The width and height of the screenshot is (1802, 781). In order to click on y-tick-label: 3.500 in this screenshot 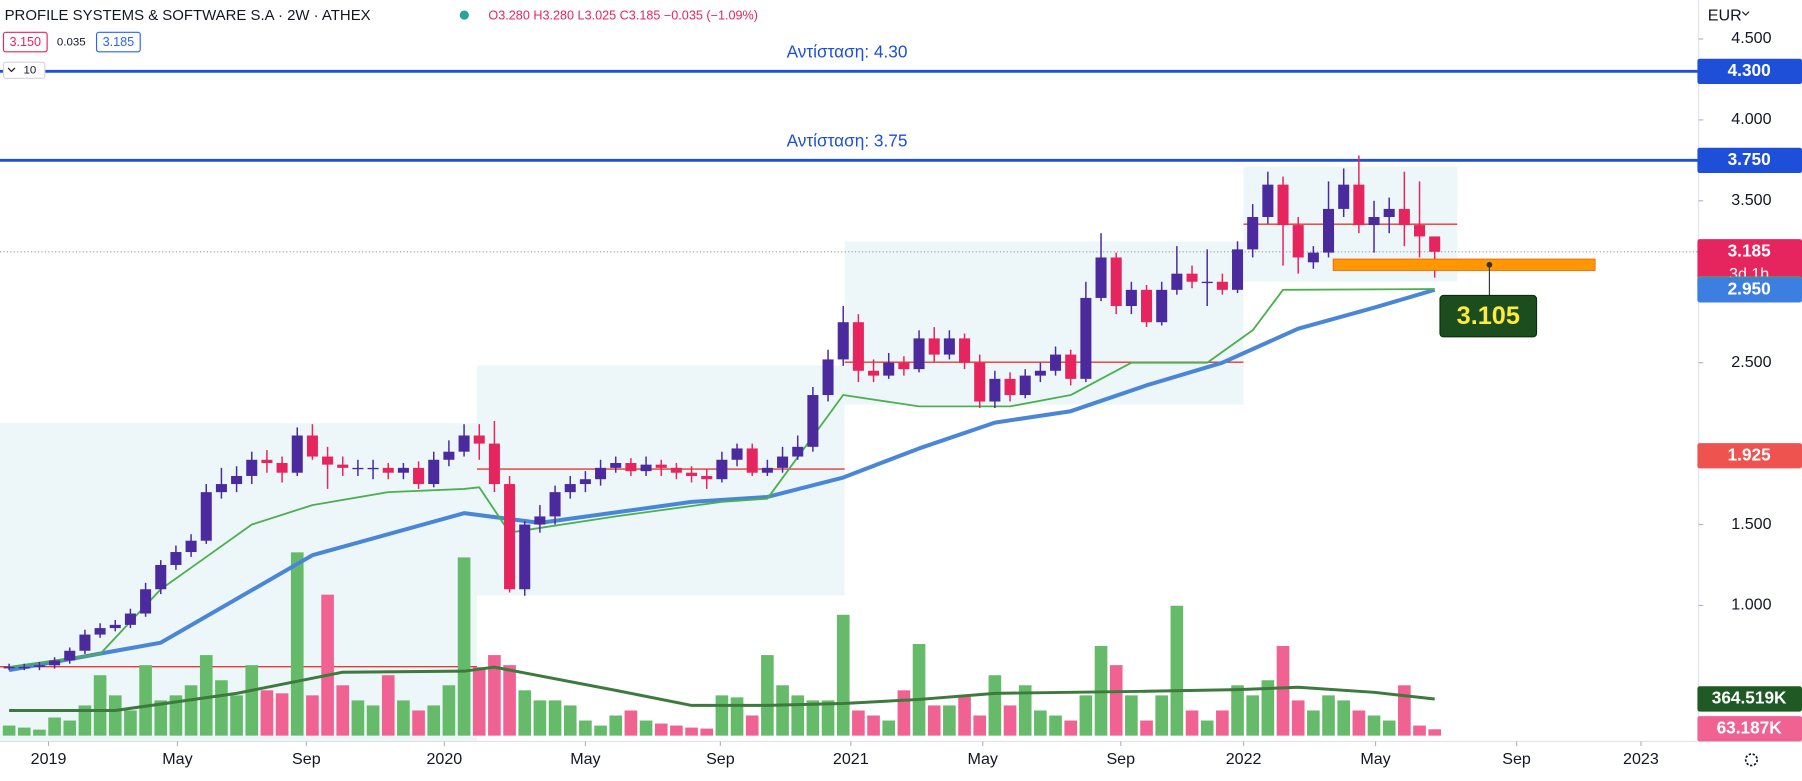, I will do `click(1751, 200)`.